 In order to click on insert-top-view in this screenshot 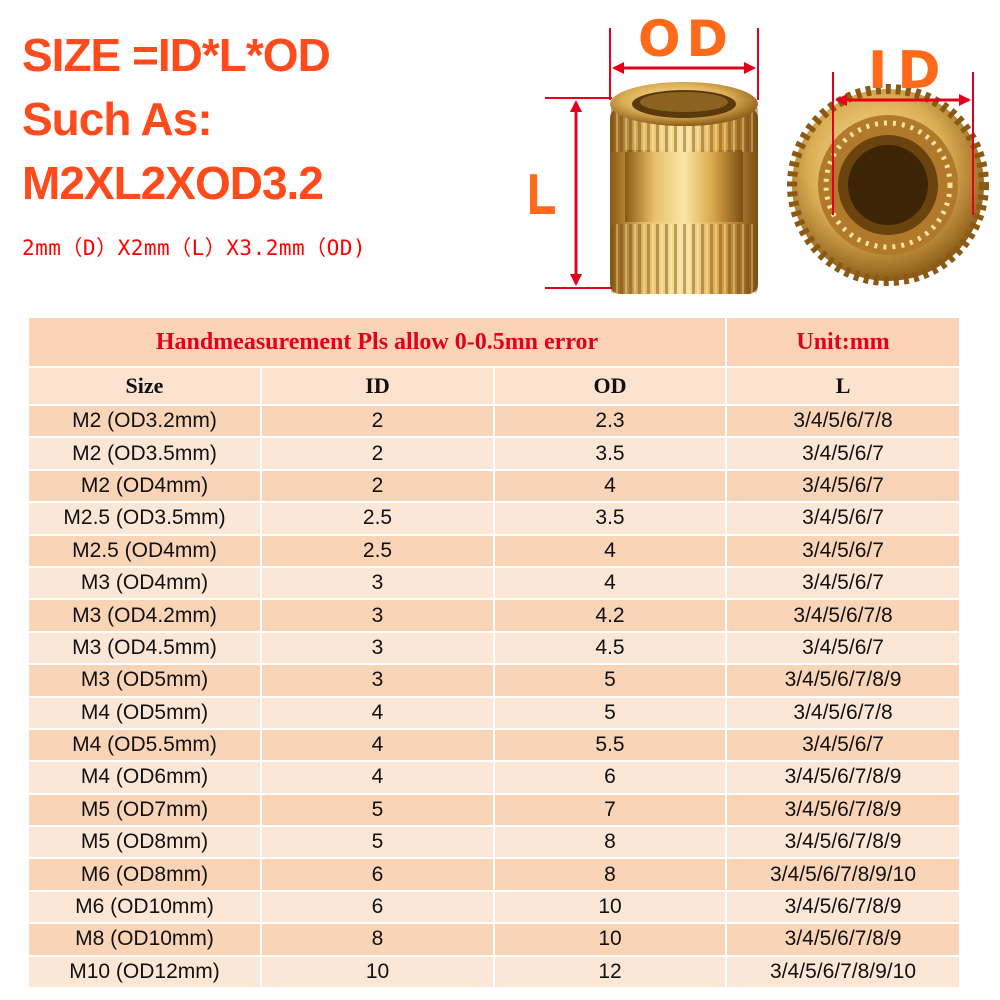, I will do `click(888, 185)`.